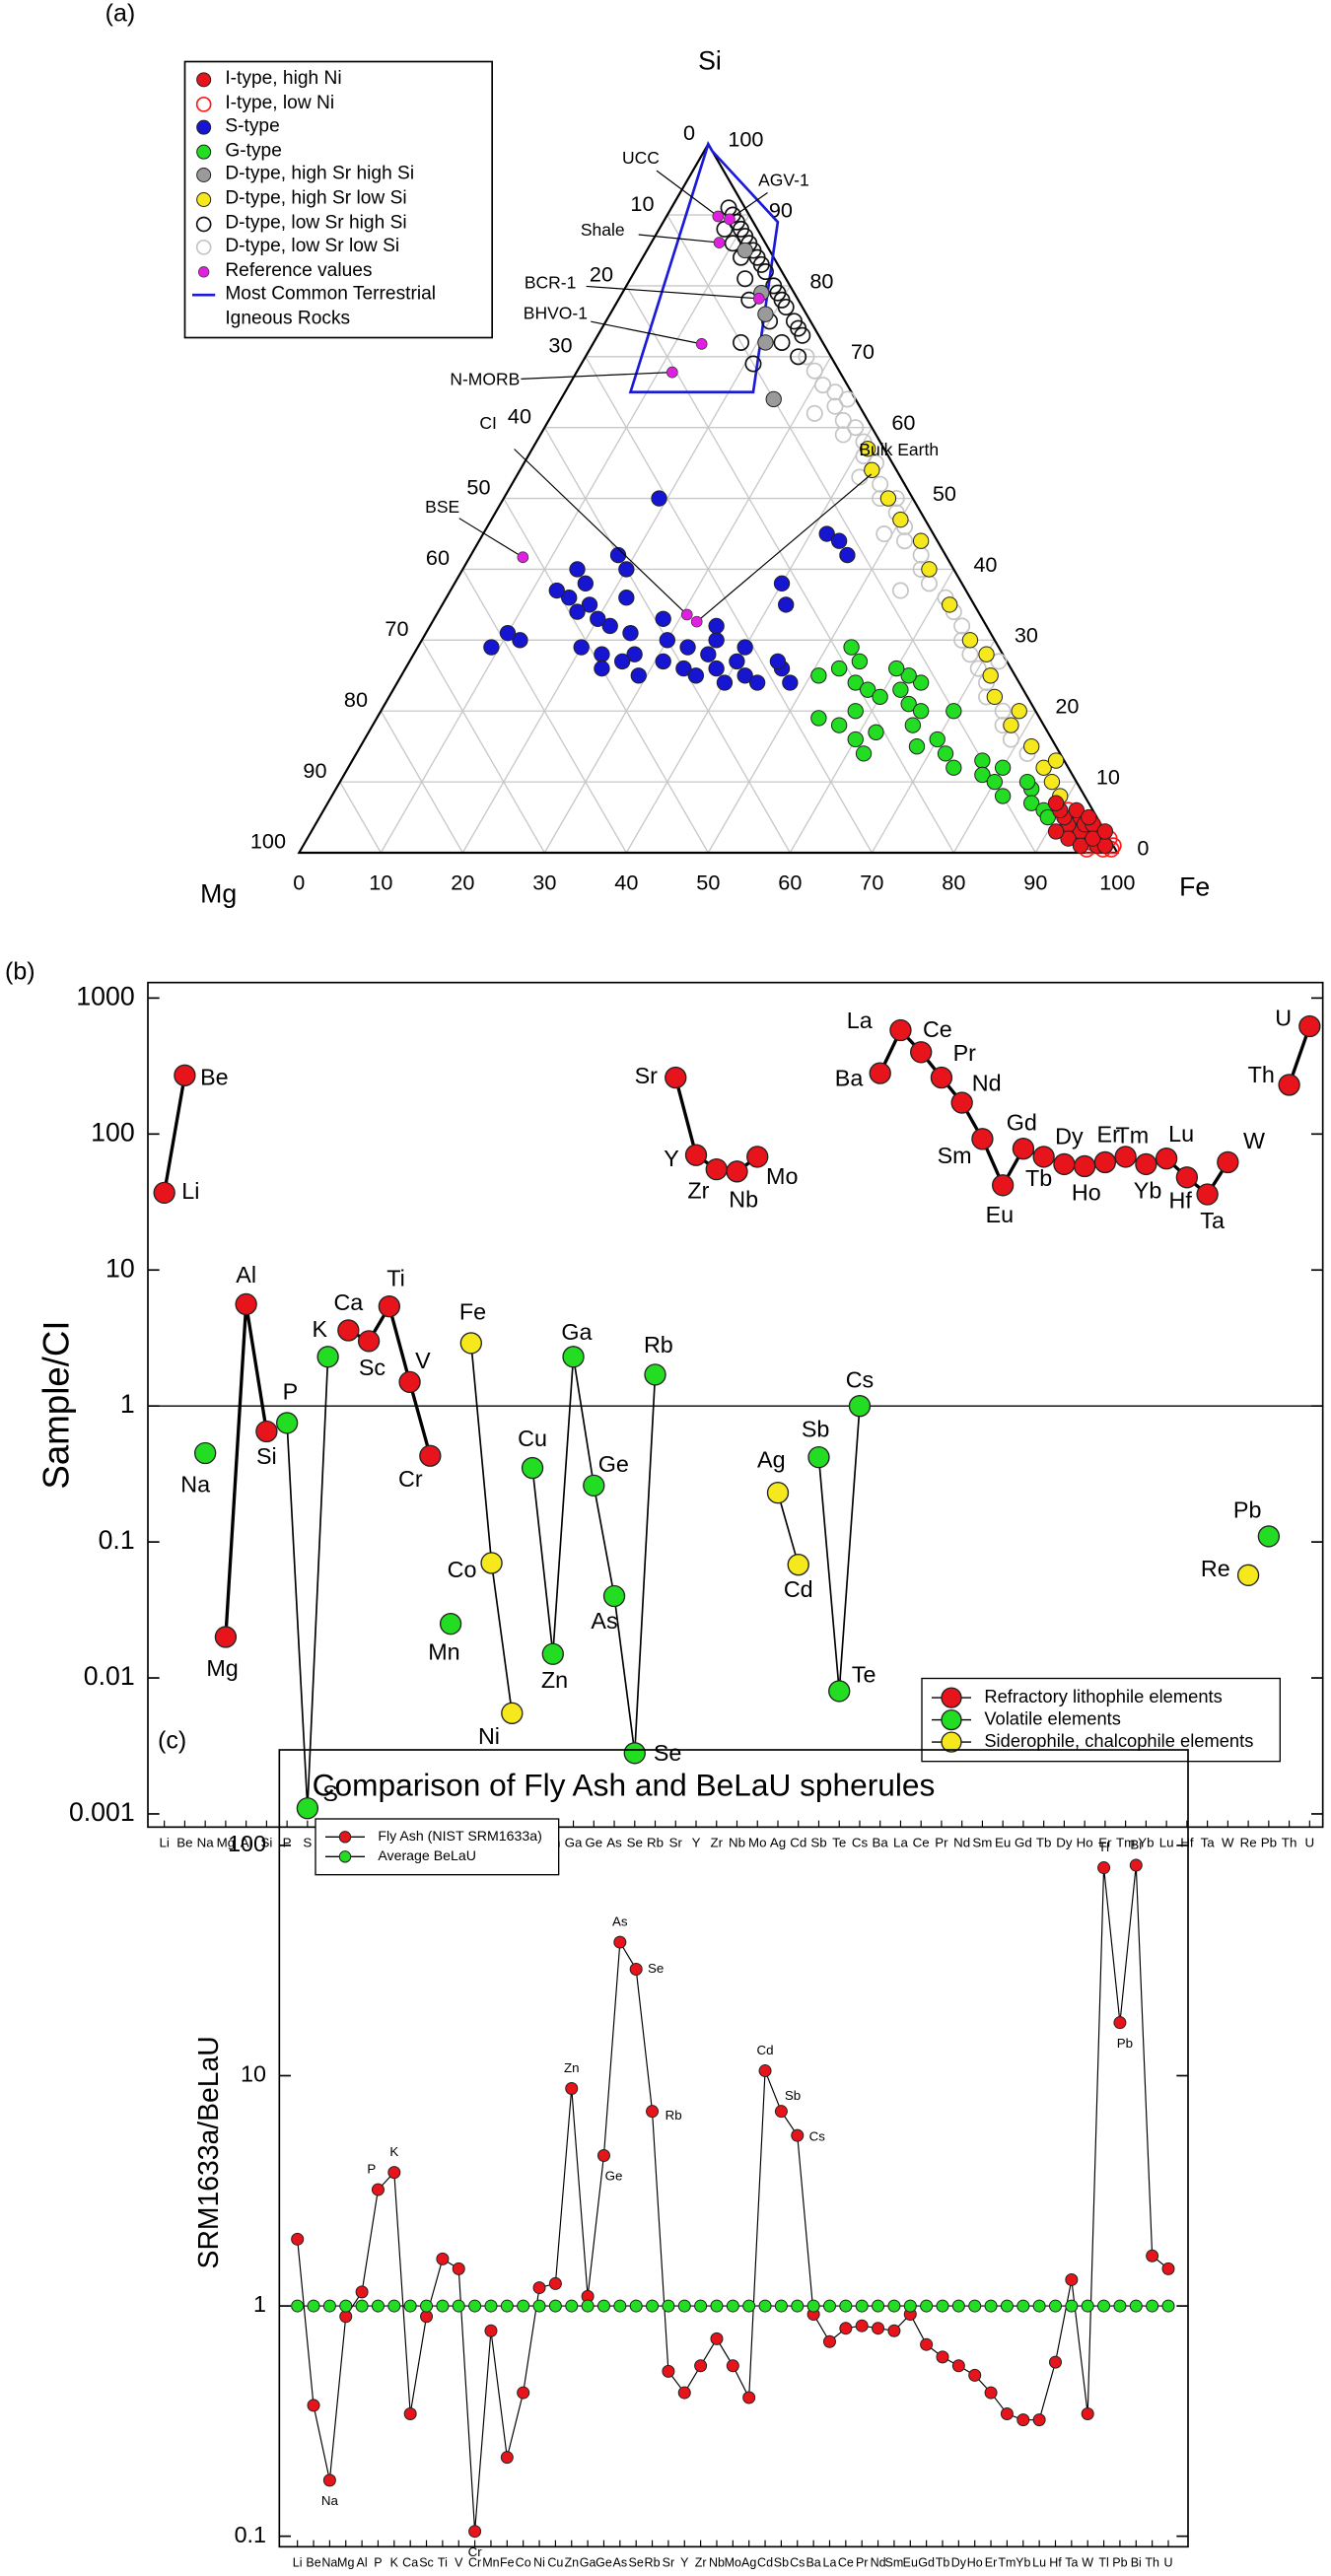  What do you see at coordinates (757, 1843) in the screenshot?
I see `x-tick-label: Mo` at bounding box center [757, 1843].